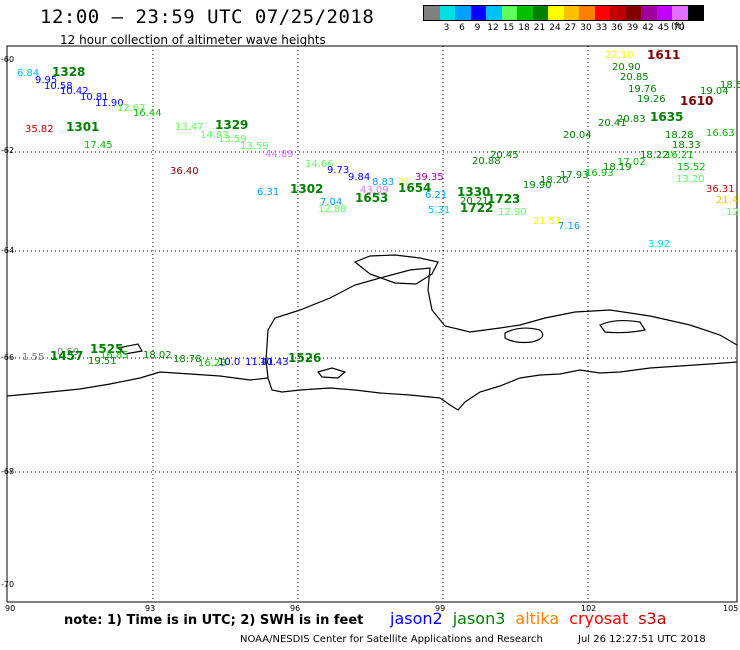 The width and height of the screenshot is (740, 650). What do you see at coordinates (446, 28) in the screenshot?
I see `legend-label: 3` at bounding box center [446, 28].